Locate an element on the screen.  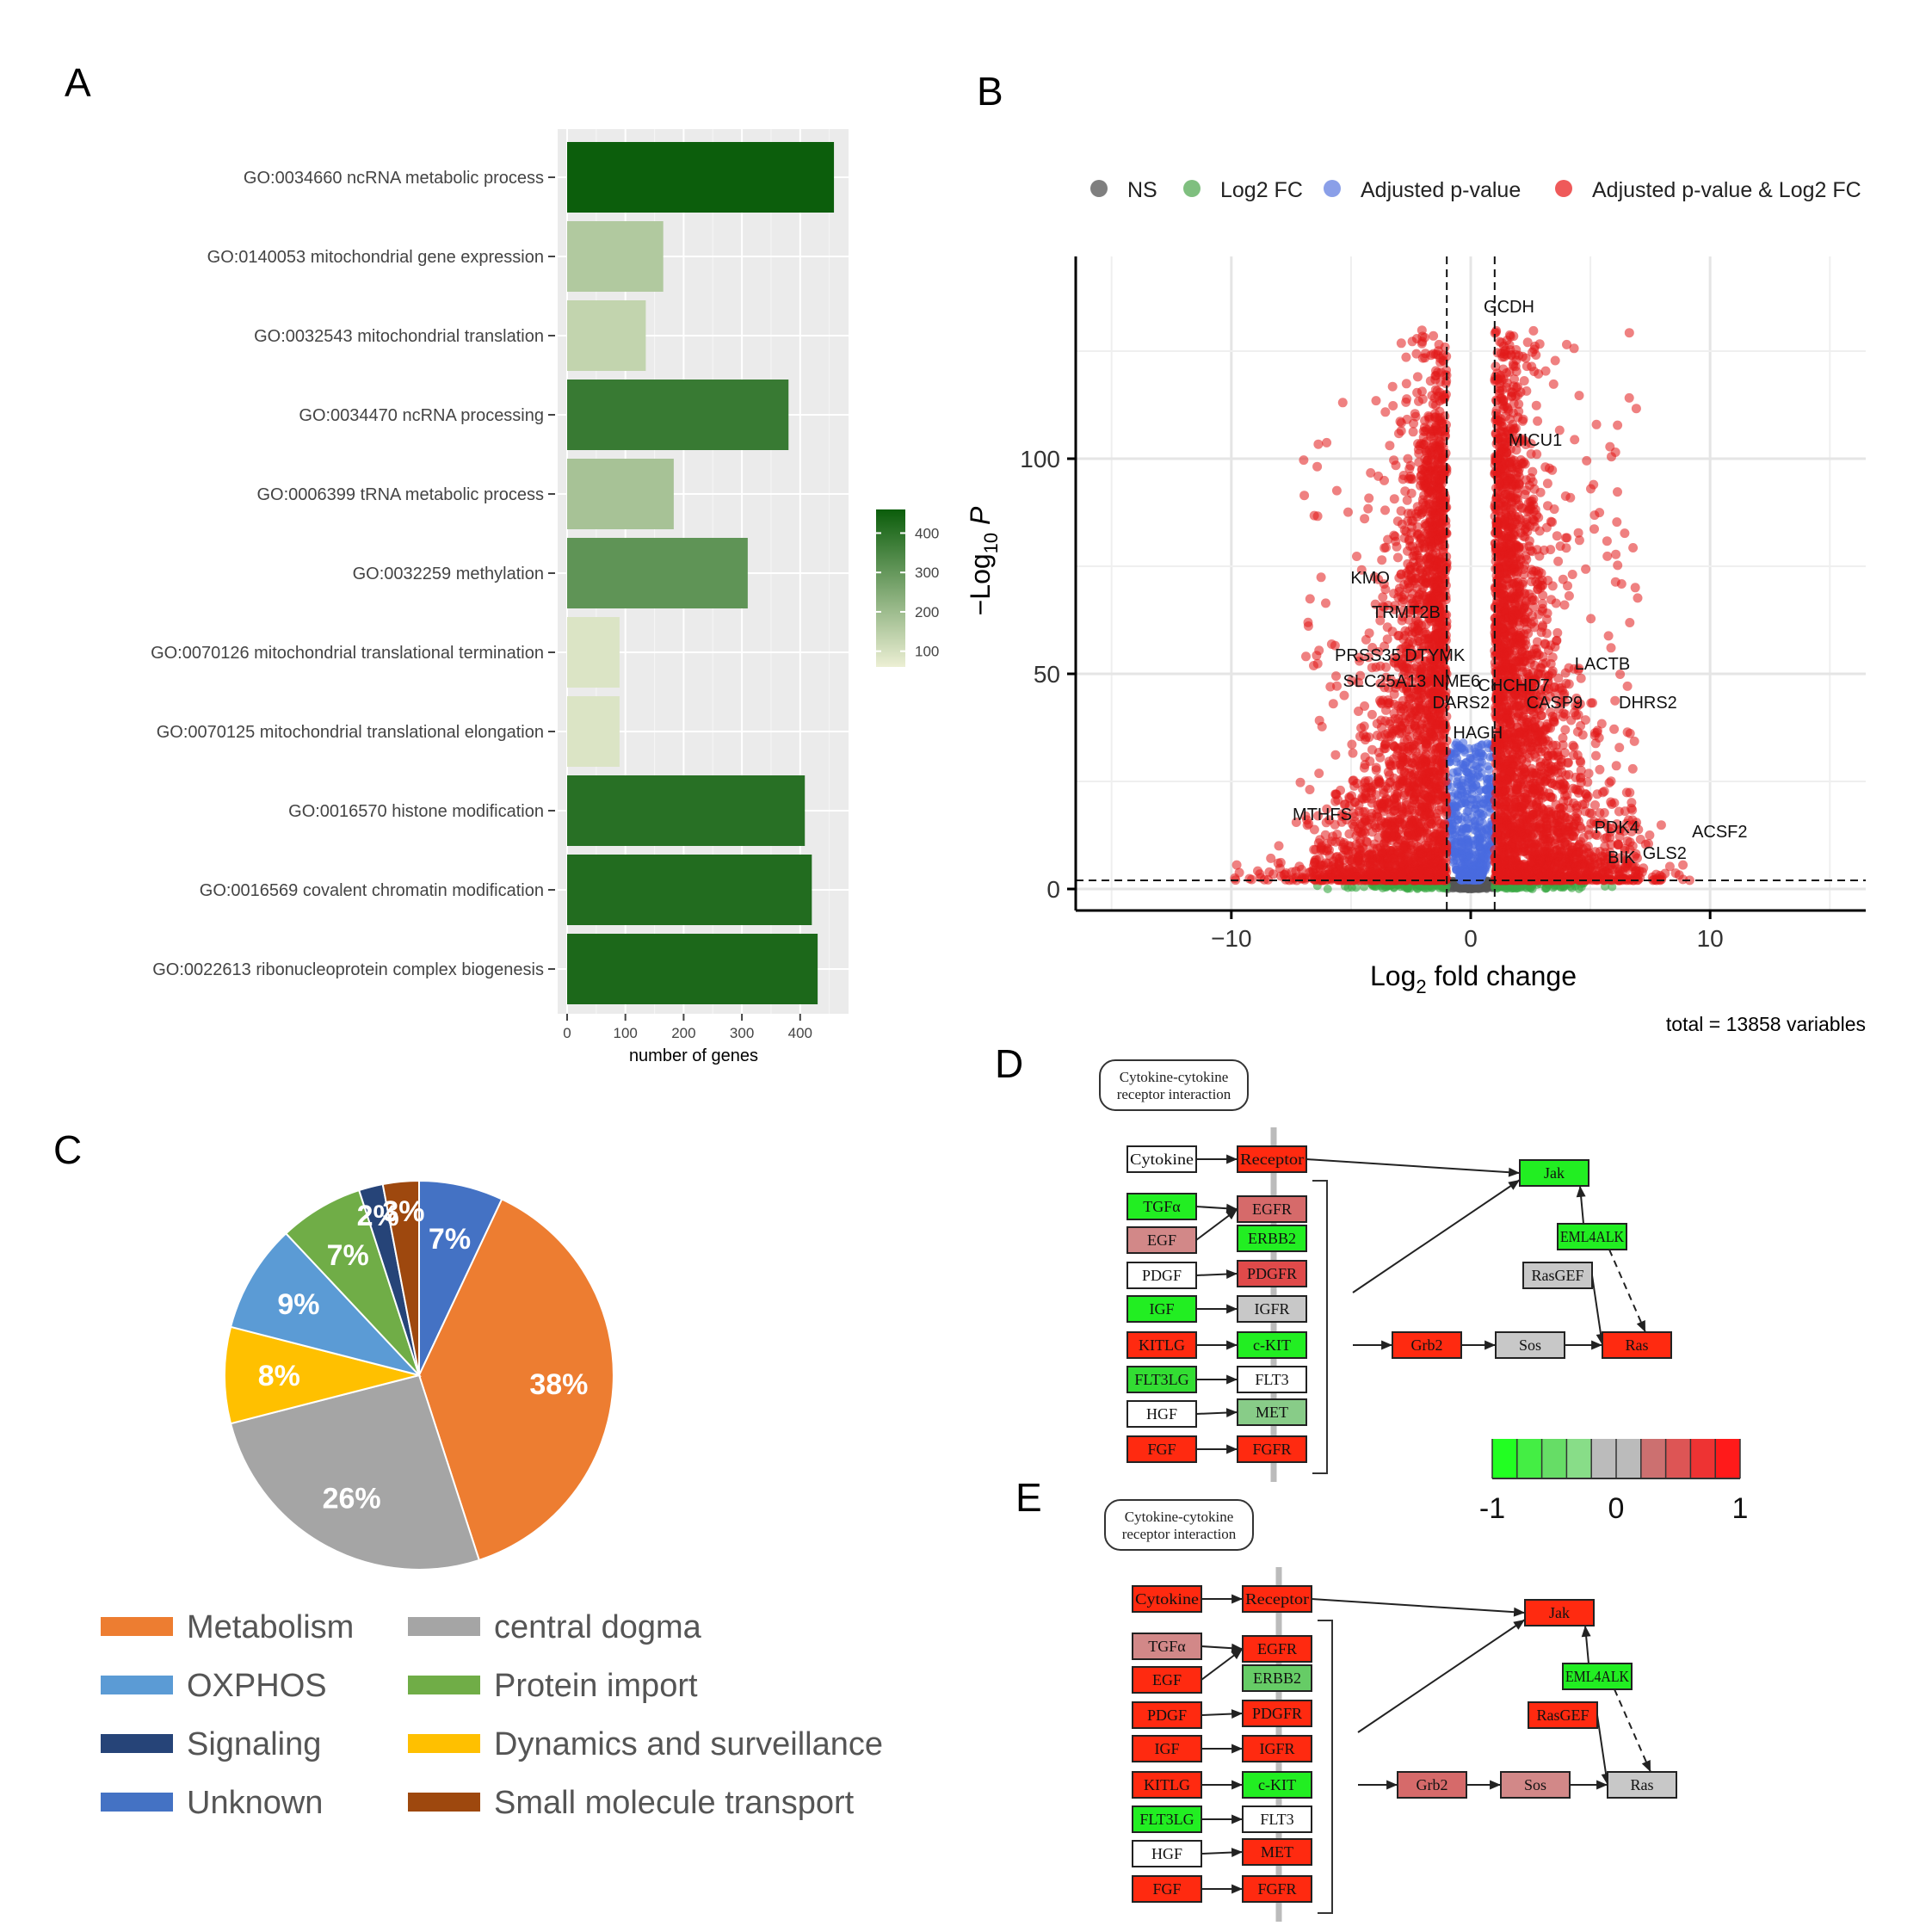
panel-label-a: A is located at coordinates (78, 82).